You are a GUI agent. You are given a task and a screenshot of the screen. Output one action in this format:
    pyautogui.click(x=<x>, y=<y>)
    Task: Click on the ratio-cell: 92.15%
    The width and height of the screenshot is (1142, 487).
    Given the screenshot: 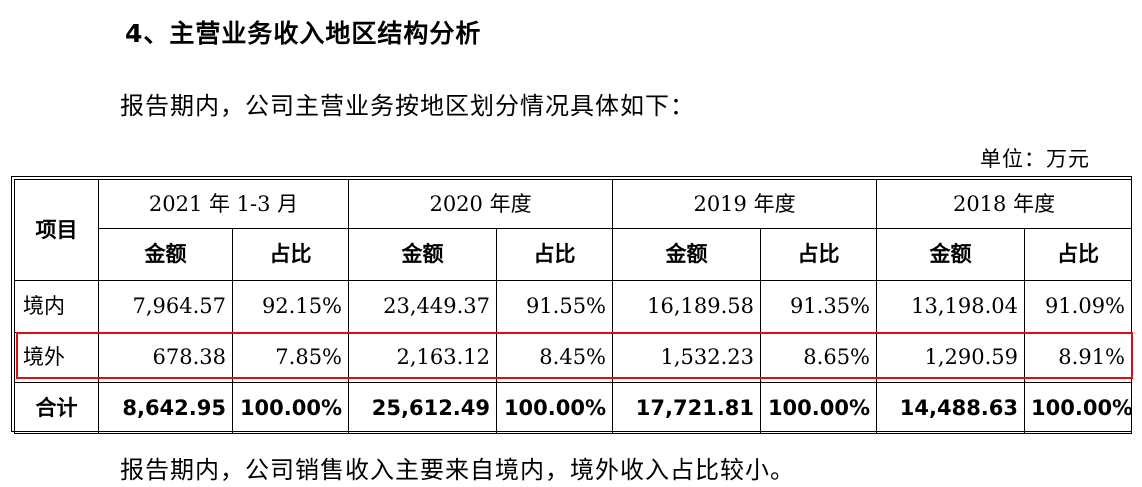 What is the action you would take?
    pyautogui.click(x=290, y=306)
    